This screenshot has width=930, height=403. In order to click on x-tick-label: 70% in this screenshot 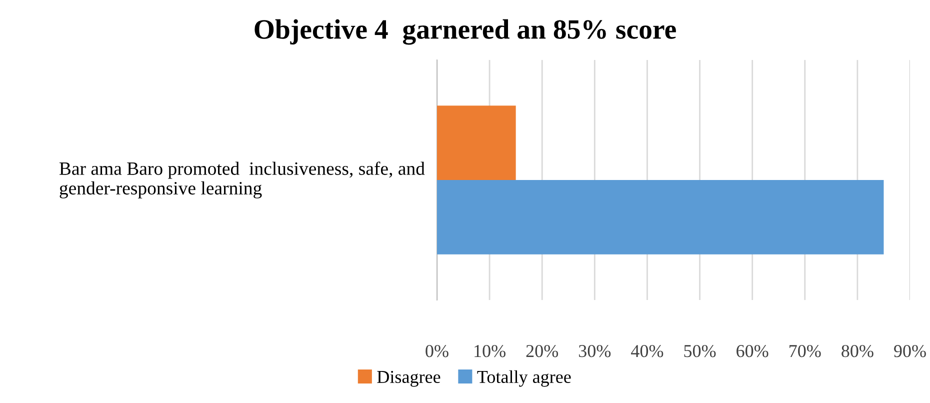, I will do `click(805, 351)`.